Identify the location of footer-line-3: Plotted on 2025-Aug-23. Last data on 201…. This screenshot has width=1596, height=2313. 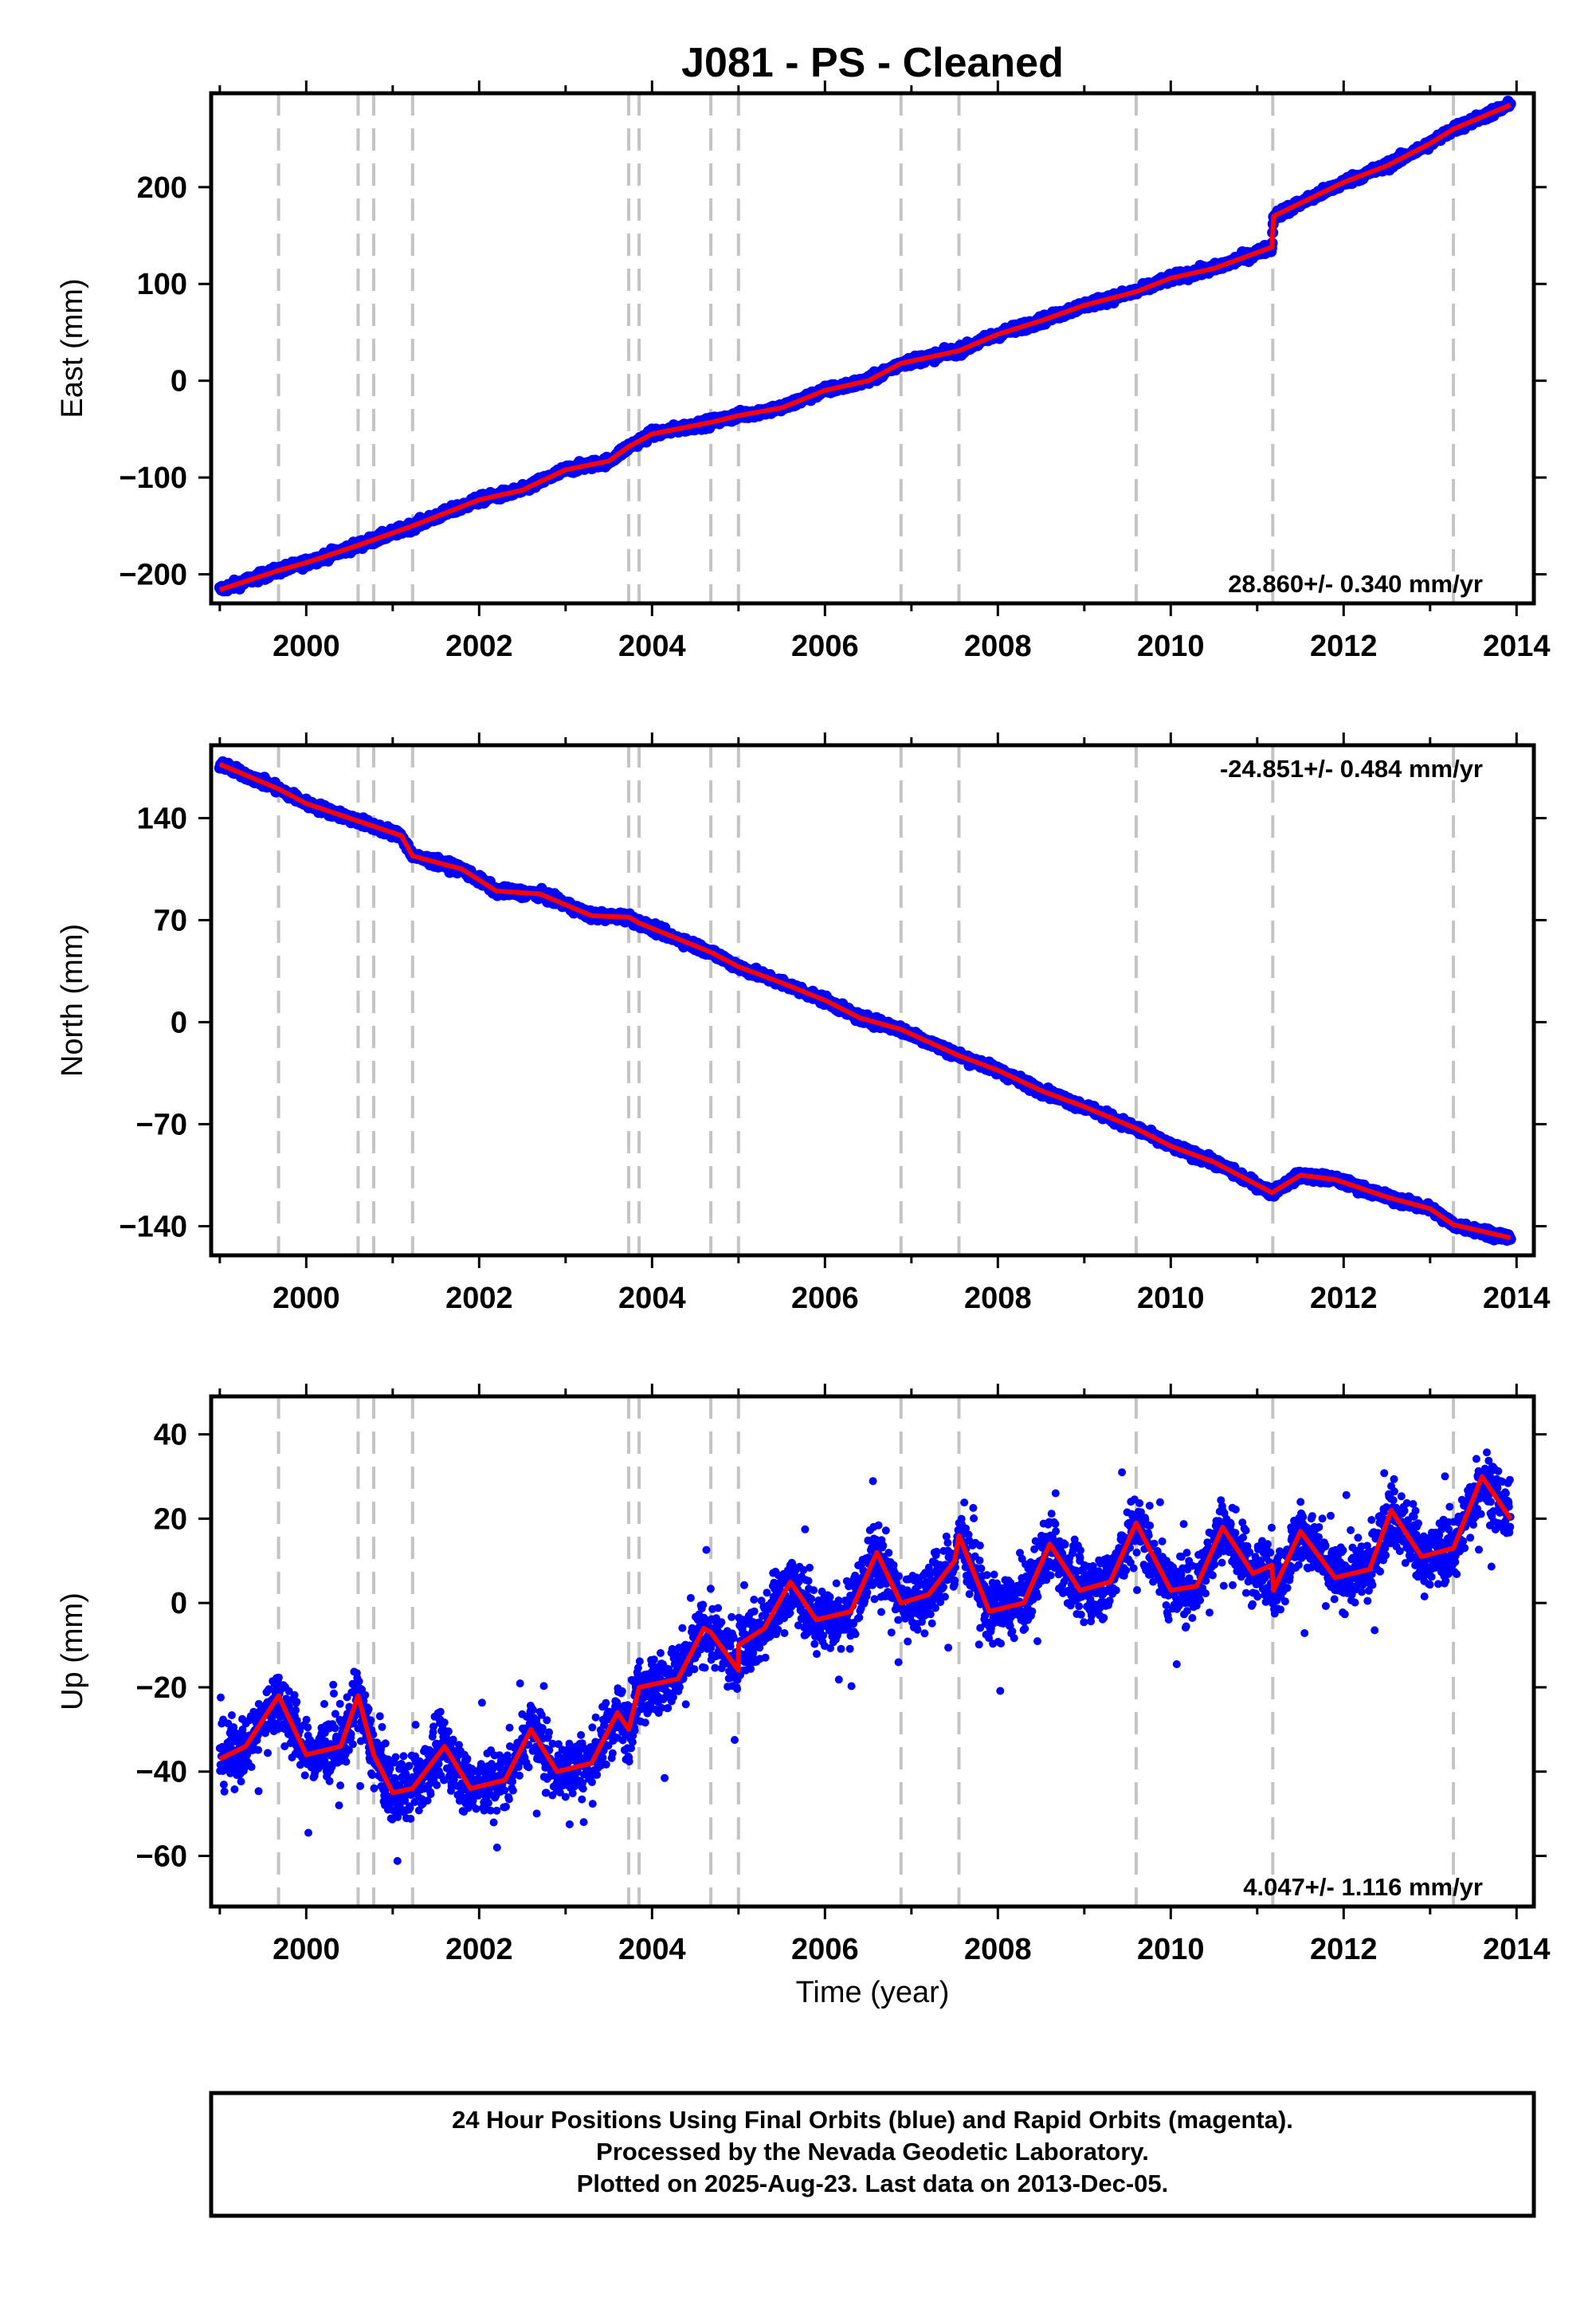
(873, 2183).